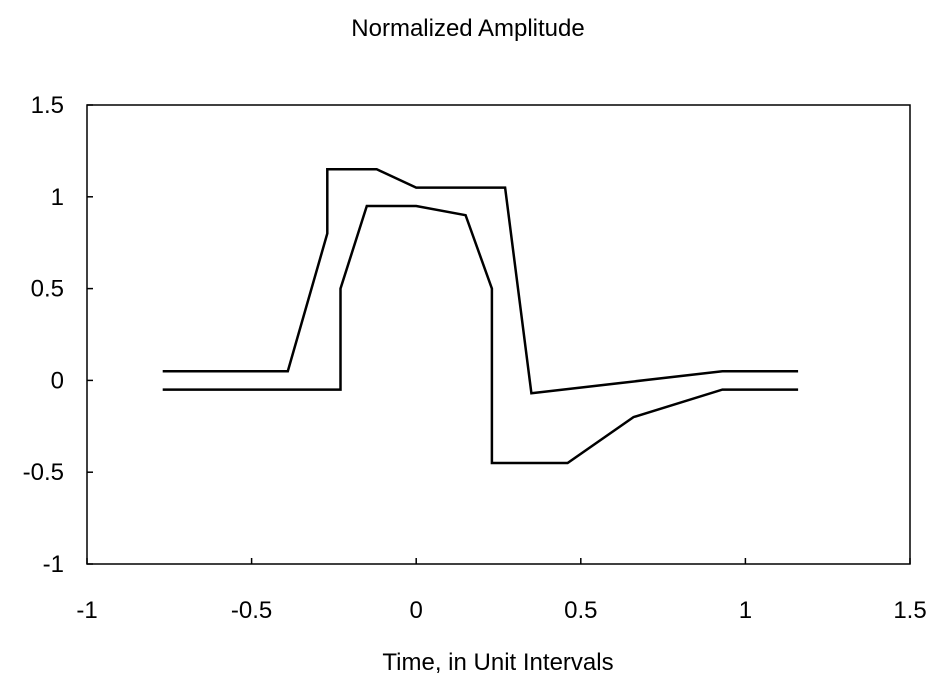 Image resolution: width=937 pixels, height=679 pixels. Describe the element at coordinates (57, 197) in the screenshot. I see `y-tick-label: 1` at that location.